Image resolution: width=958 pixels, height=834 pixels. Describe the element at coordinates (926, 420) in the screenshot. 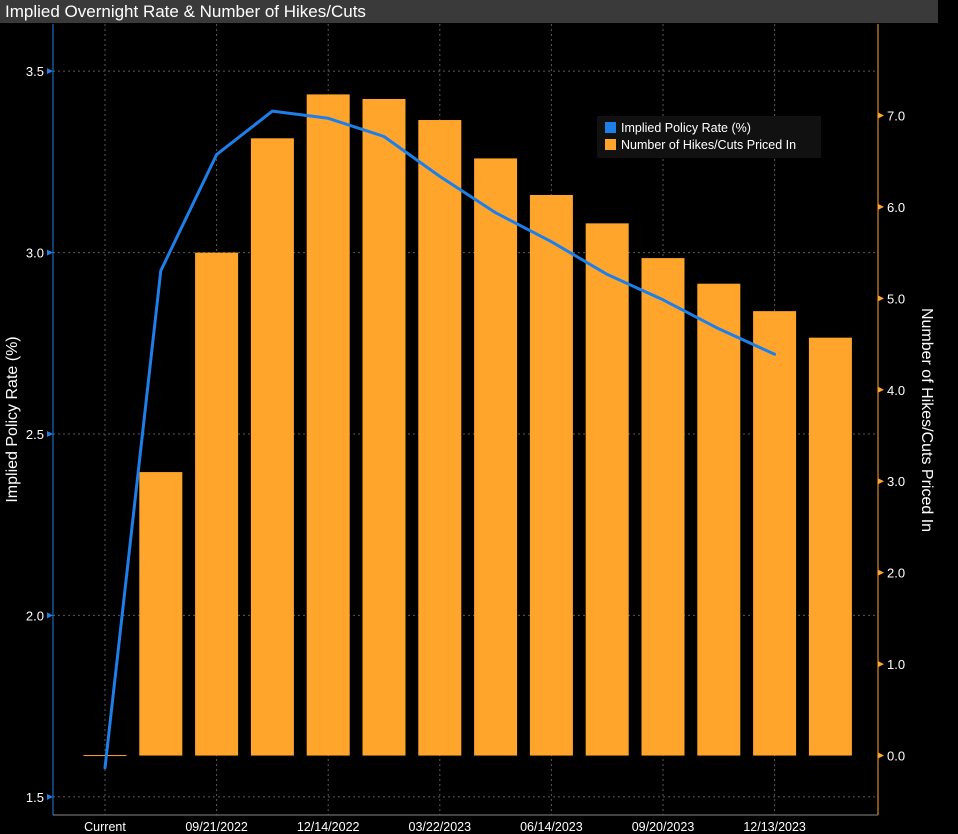

I see `right-axis-title: Number of Hikes/Cuts Priced In` at that location.